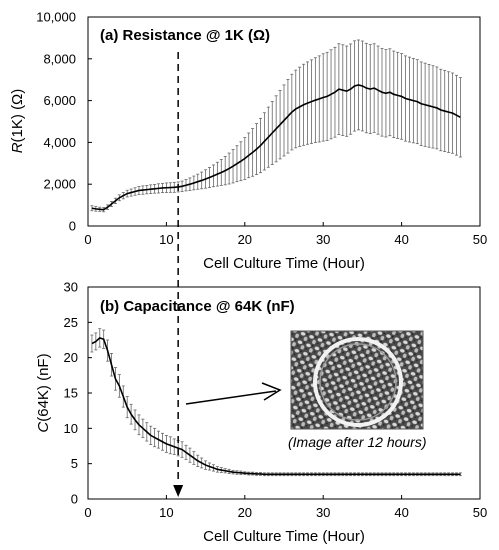  I want to click on y-tick-label: 5, so click(74, 463).